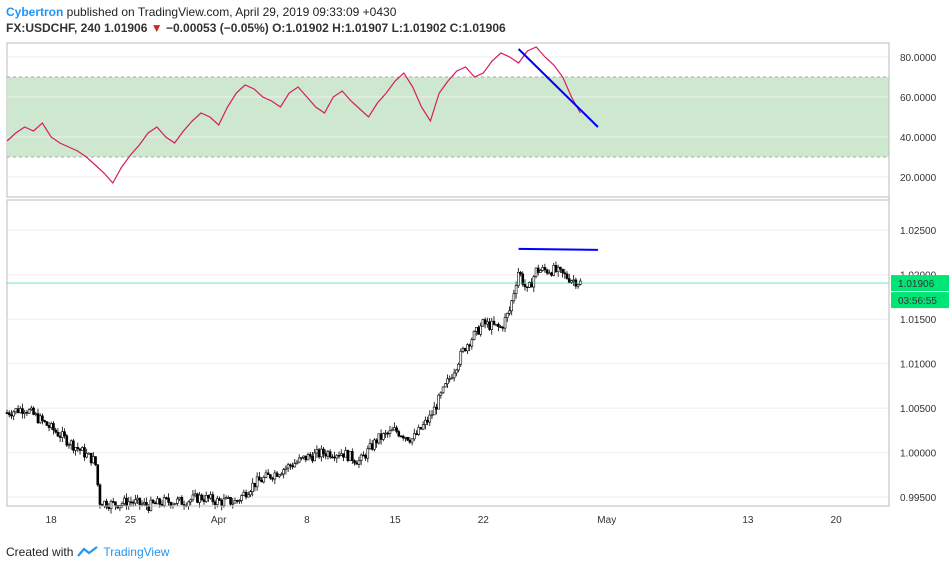 This screenshot has height=571, width=952. Describe the element at coordinates (136, 552) in the screenshot. I see `tradingview-brand: TradingView` at that location.